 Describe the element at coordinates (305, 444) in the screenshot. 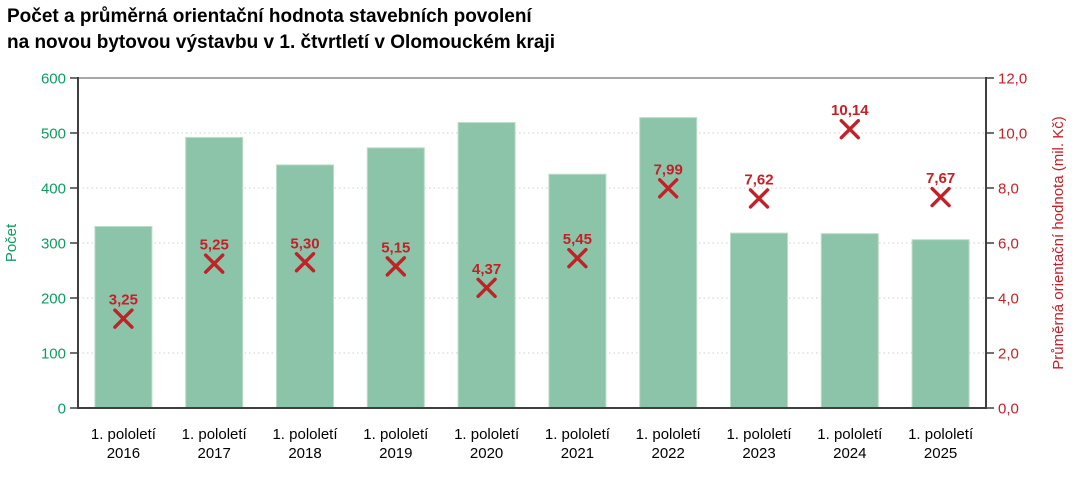

I see `x-axis-label-2018: 1. pololetí 2018` at that location.